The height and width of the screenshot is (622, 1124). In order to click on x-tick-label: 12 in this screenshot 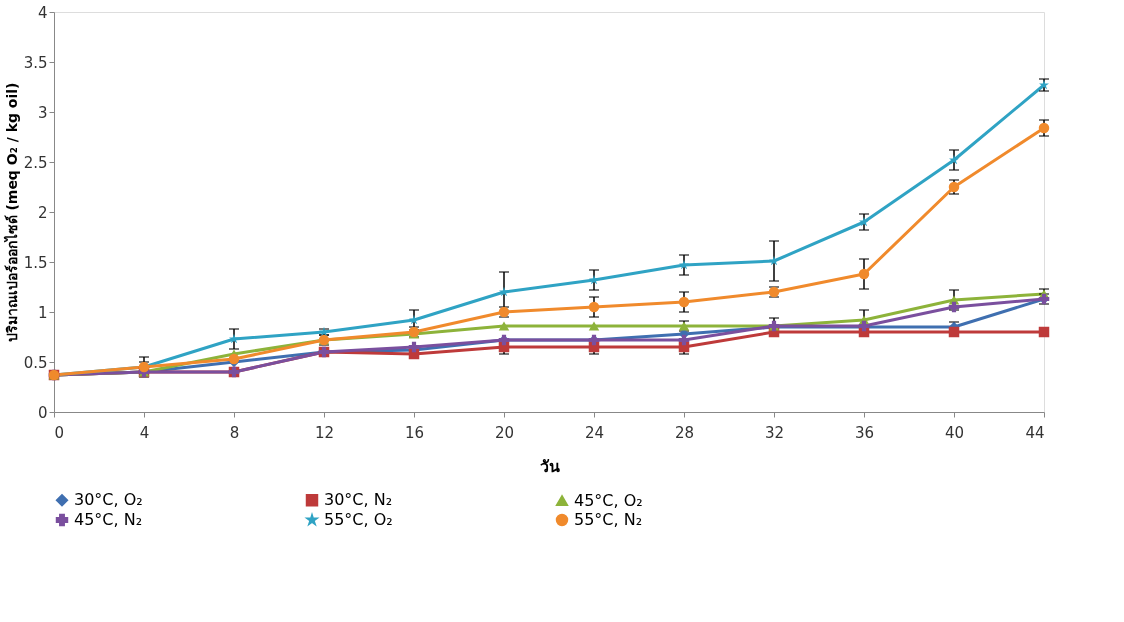, I will do `click(324, 432)`.